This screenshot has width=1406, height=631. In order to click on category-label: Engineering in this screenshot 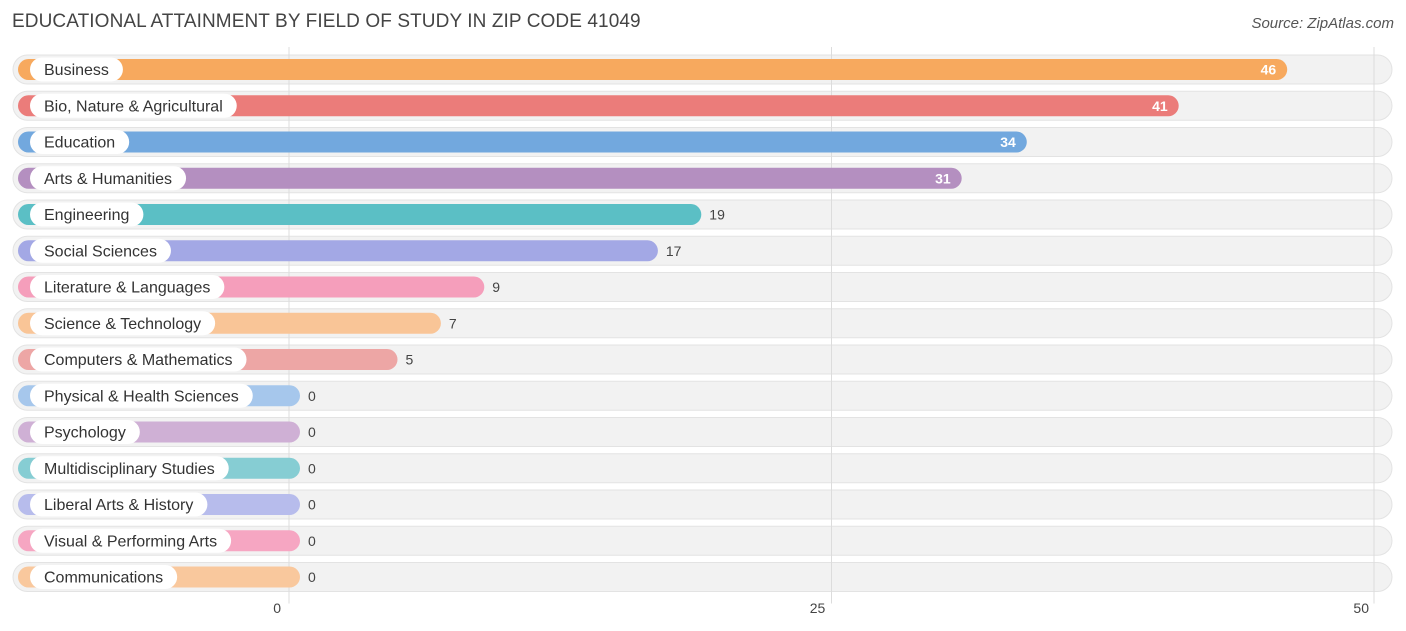, I will do `click(86, 215)`.